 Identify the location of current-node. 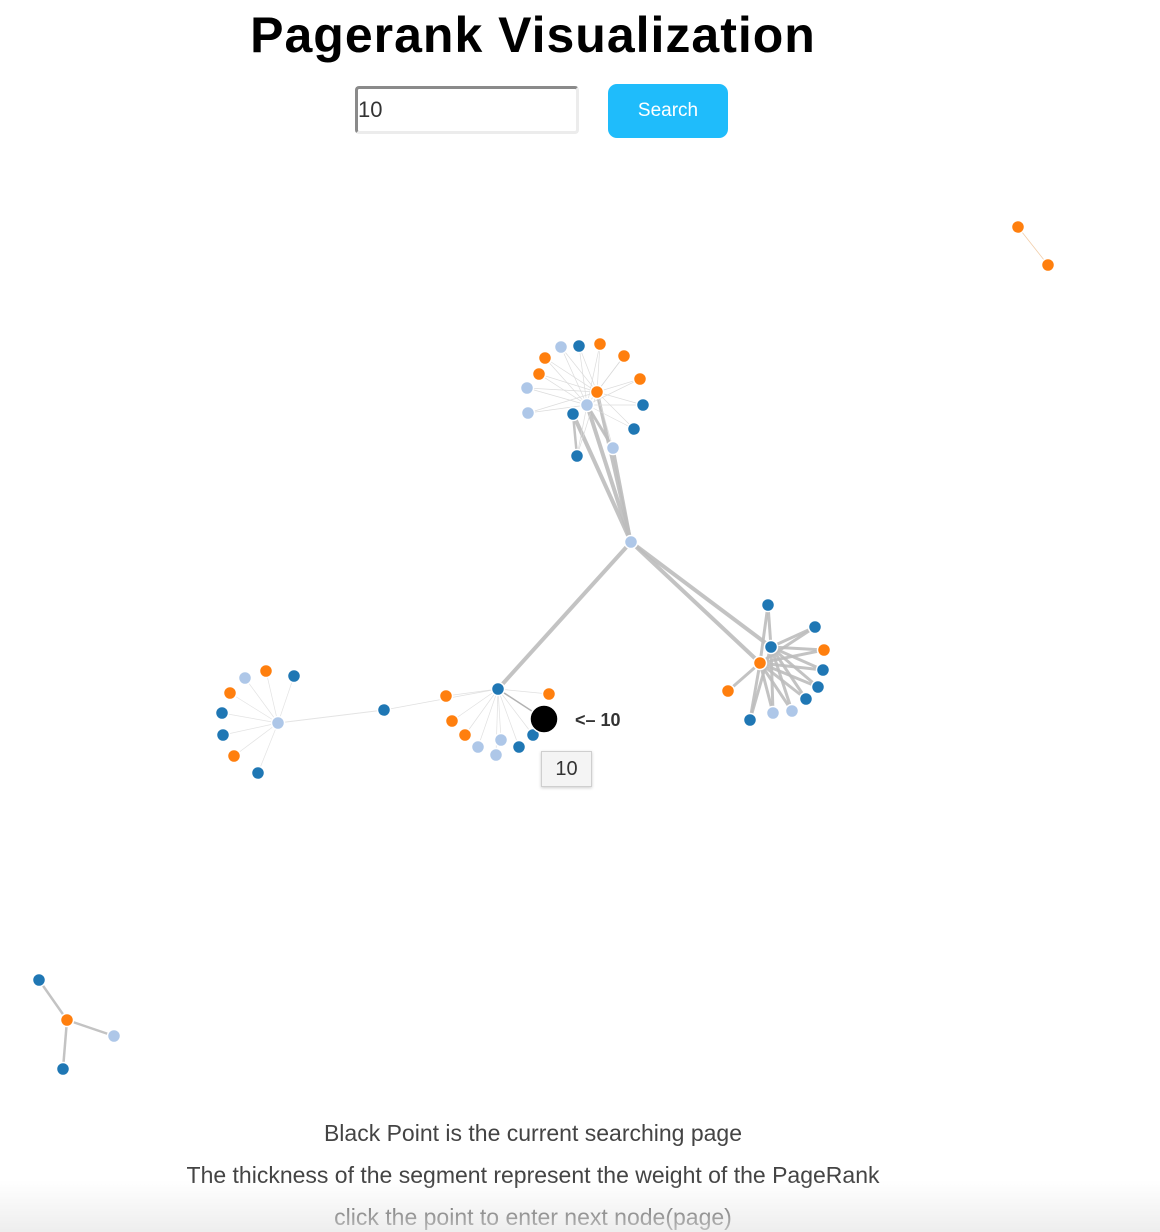
(544, 719).